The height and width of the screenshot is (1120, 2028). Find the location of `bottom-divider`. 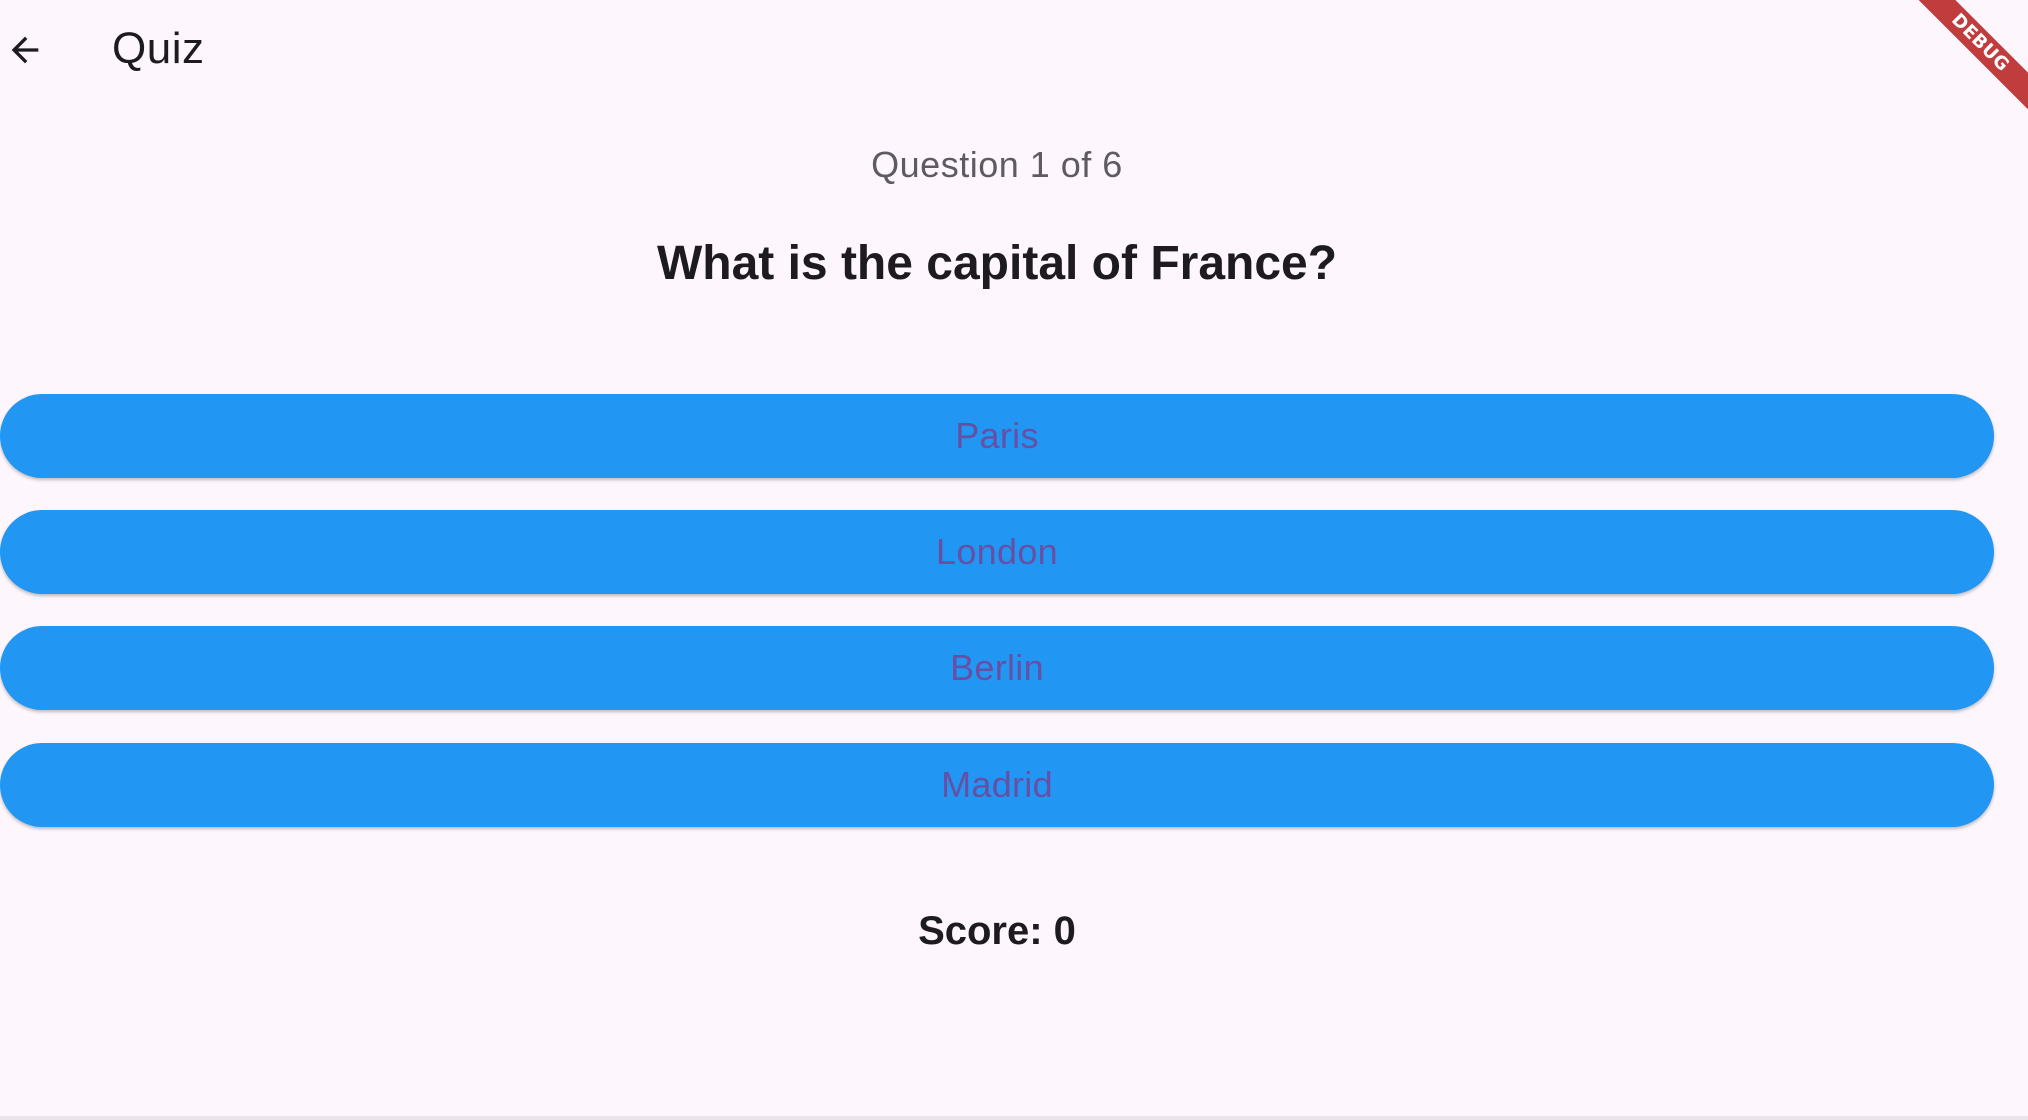

bottom-divider is located at coordinates (1014, 1118).